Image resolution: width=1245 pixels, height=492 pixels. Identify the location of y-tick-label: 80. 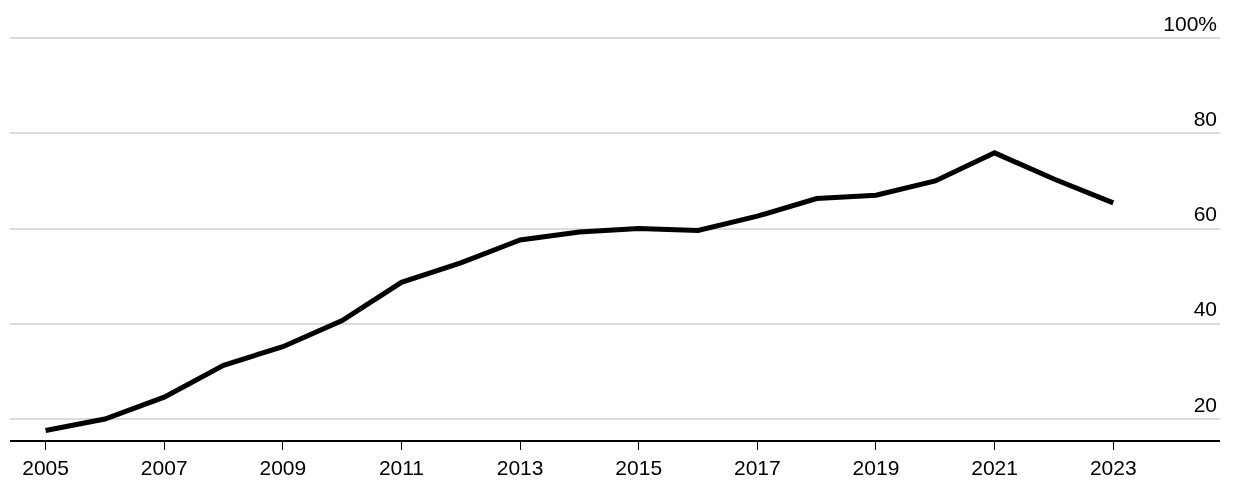
(1205, 118).